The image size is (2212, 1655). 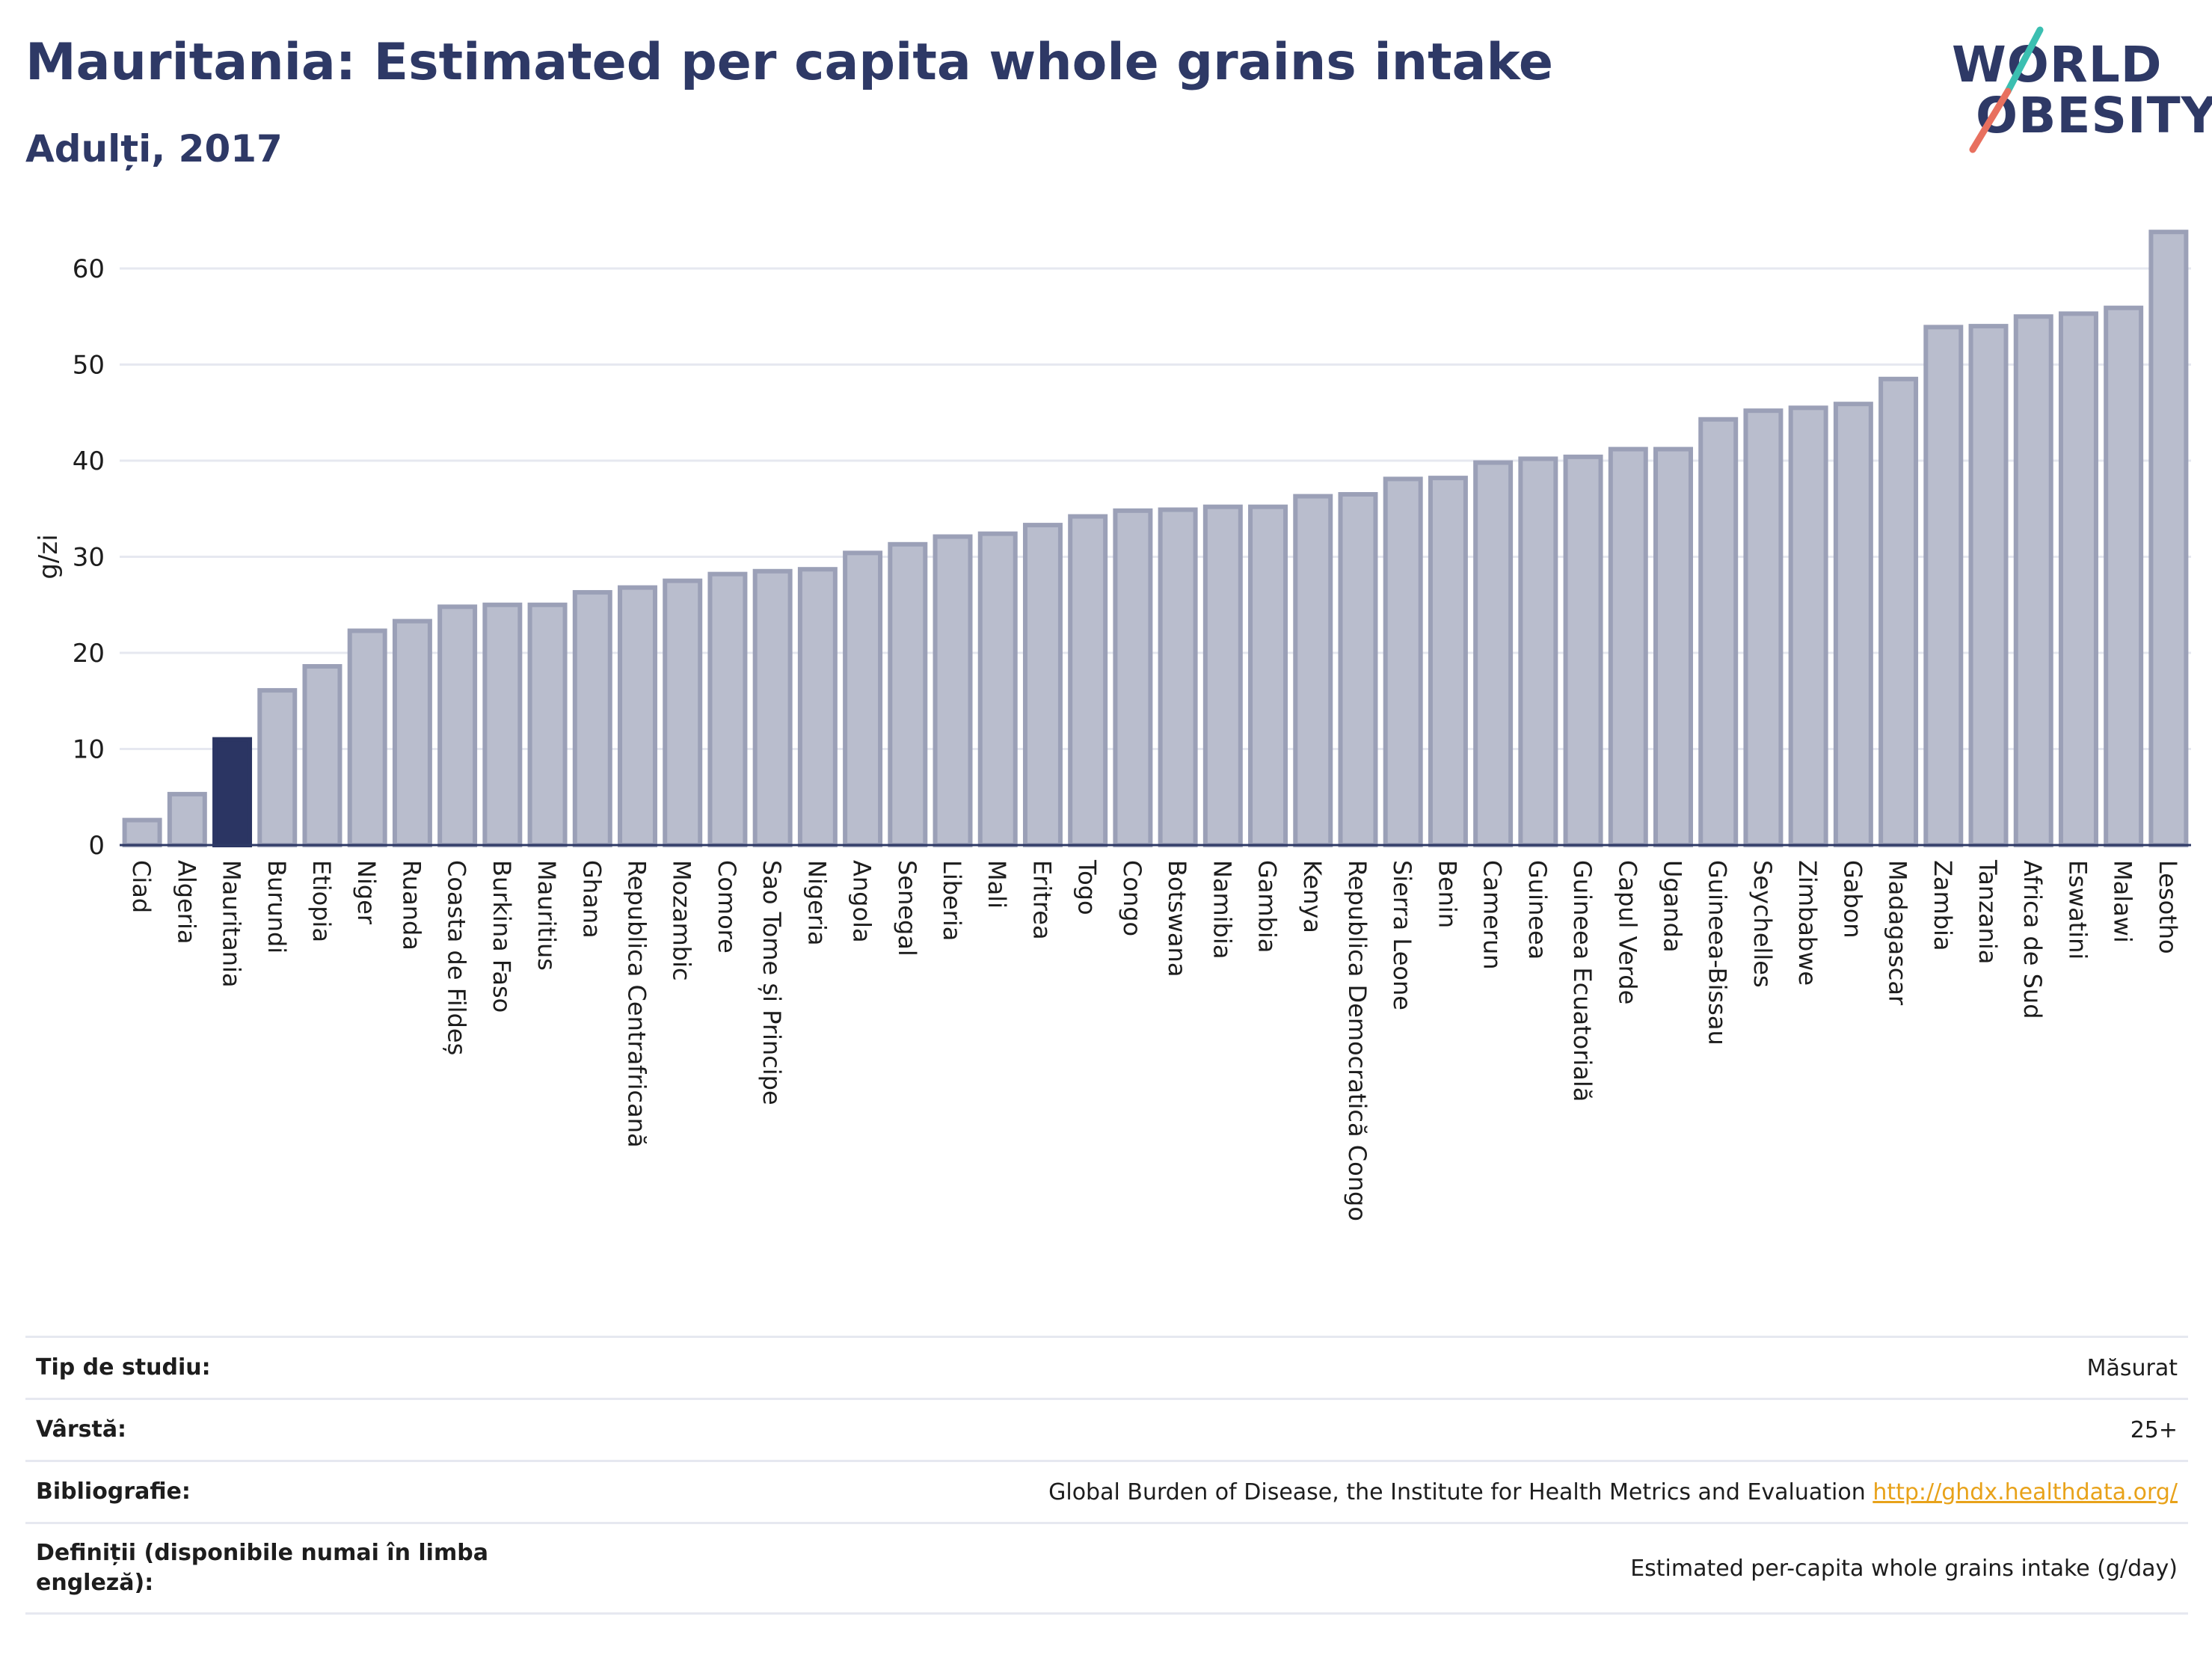 I want to click on bar-eswatini, so click(x=2078, y=579).